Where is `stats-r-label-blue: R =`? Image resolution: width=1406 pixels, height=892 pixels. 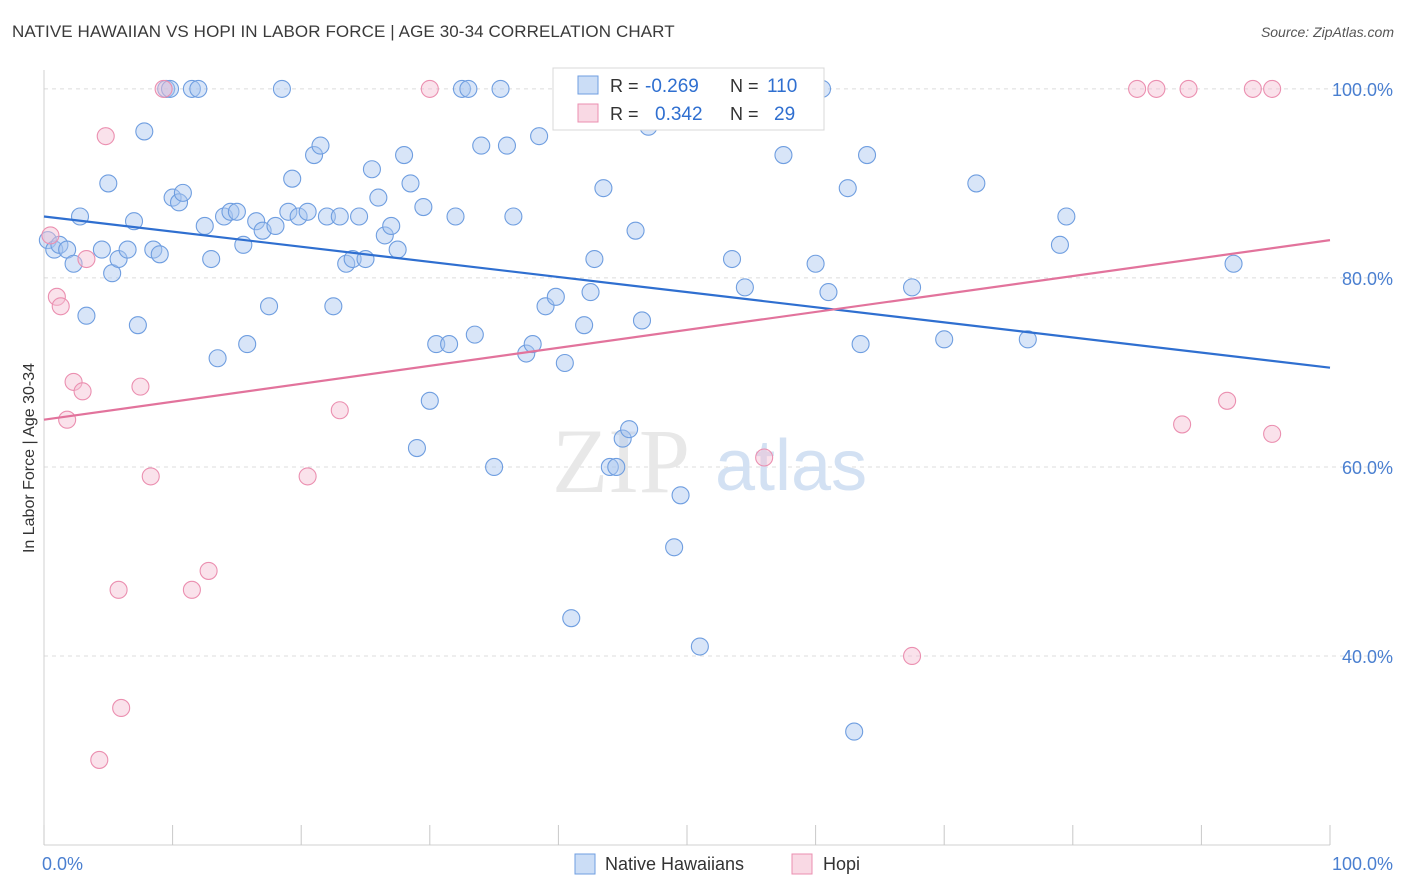 stats-r-label-blue: R = is located at coordinates (624, 86).